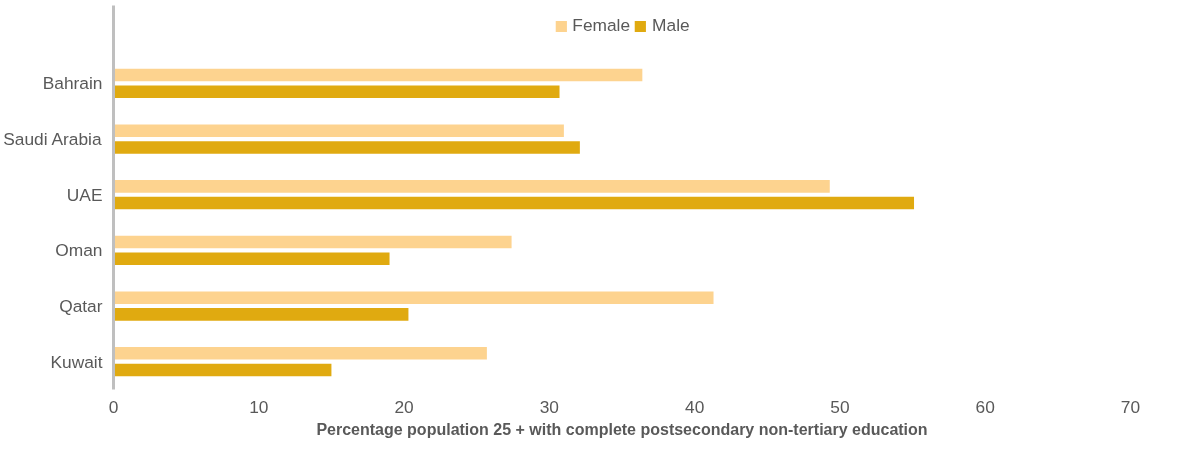 This screenshot has height=453, width=1198. I want to click on x-tick-label: 70, so click(1130, 406).